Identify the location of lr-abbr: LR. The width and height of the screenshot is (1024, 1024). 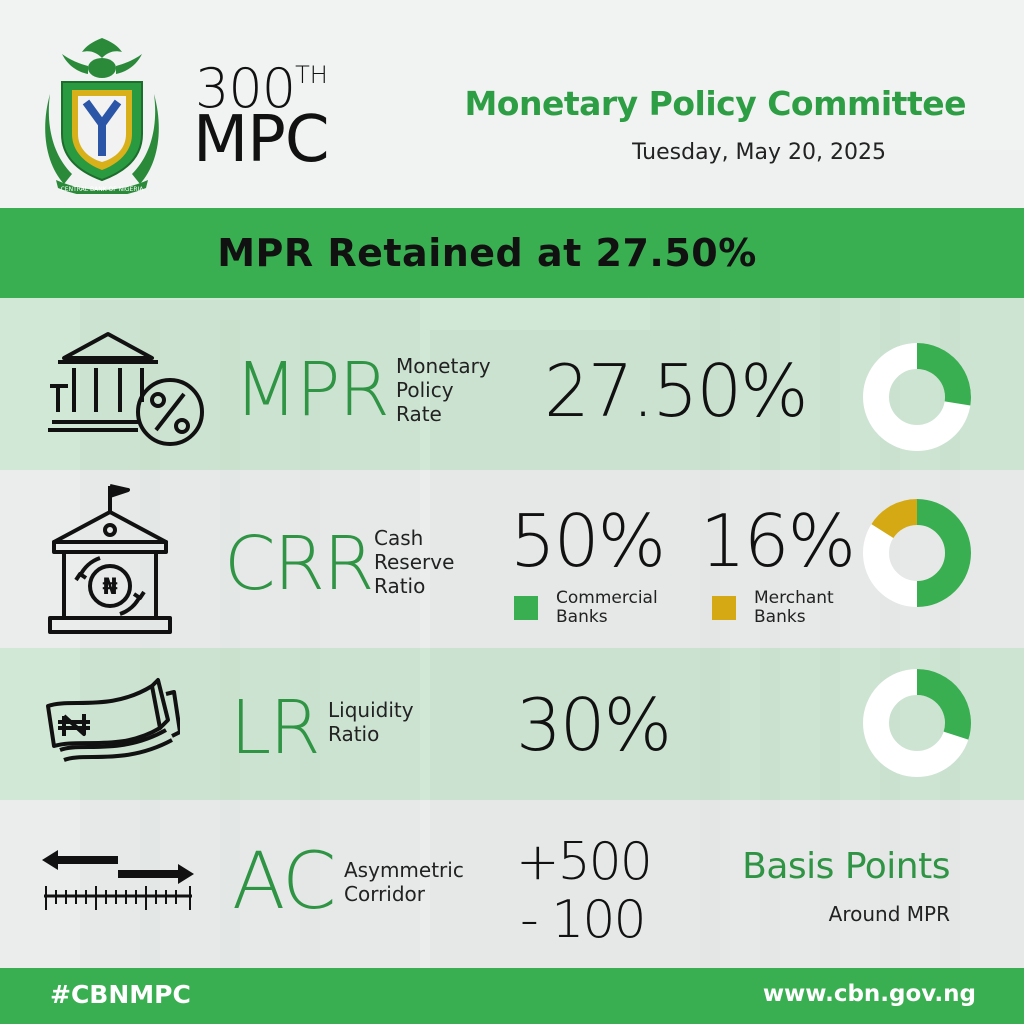
(275, 728).